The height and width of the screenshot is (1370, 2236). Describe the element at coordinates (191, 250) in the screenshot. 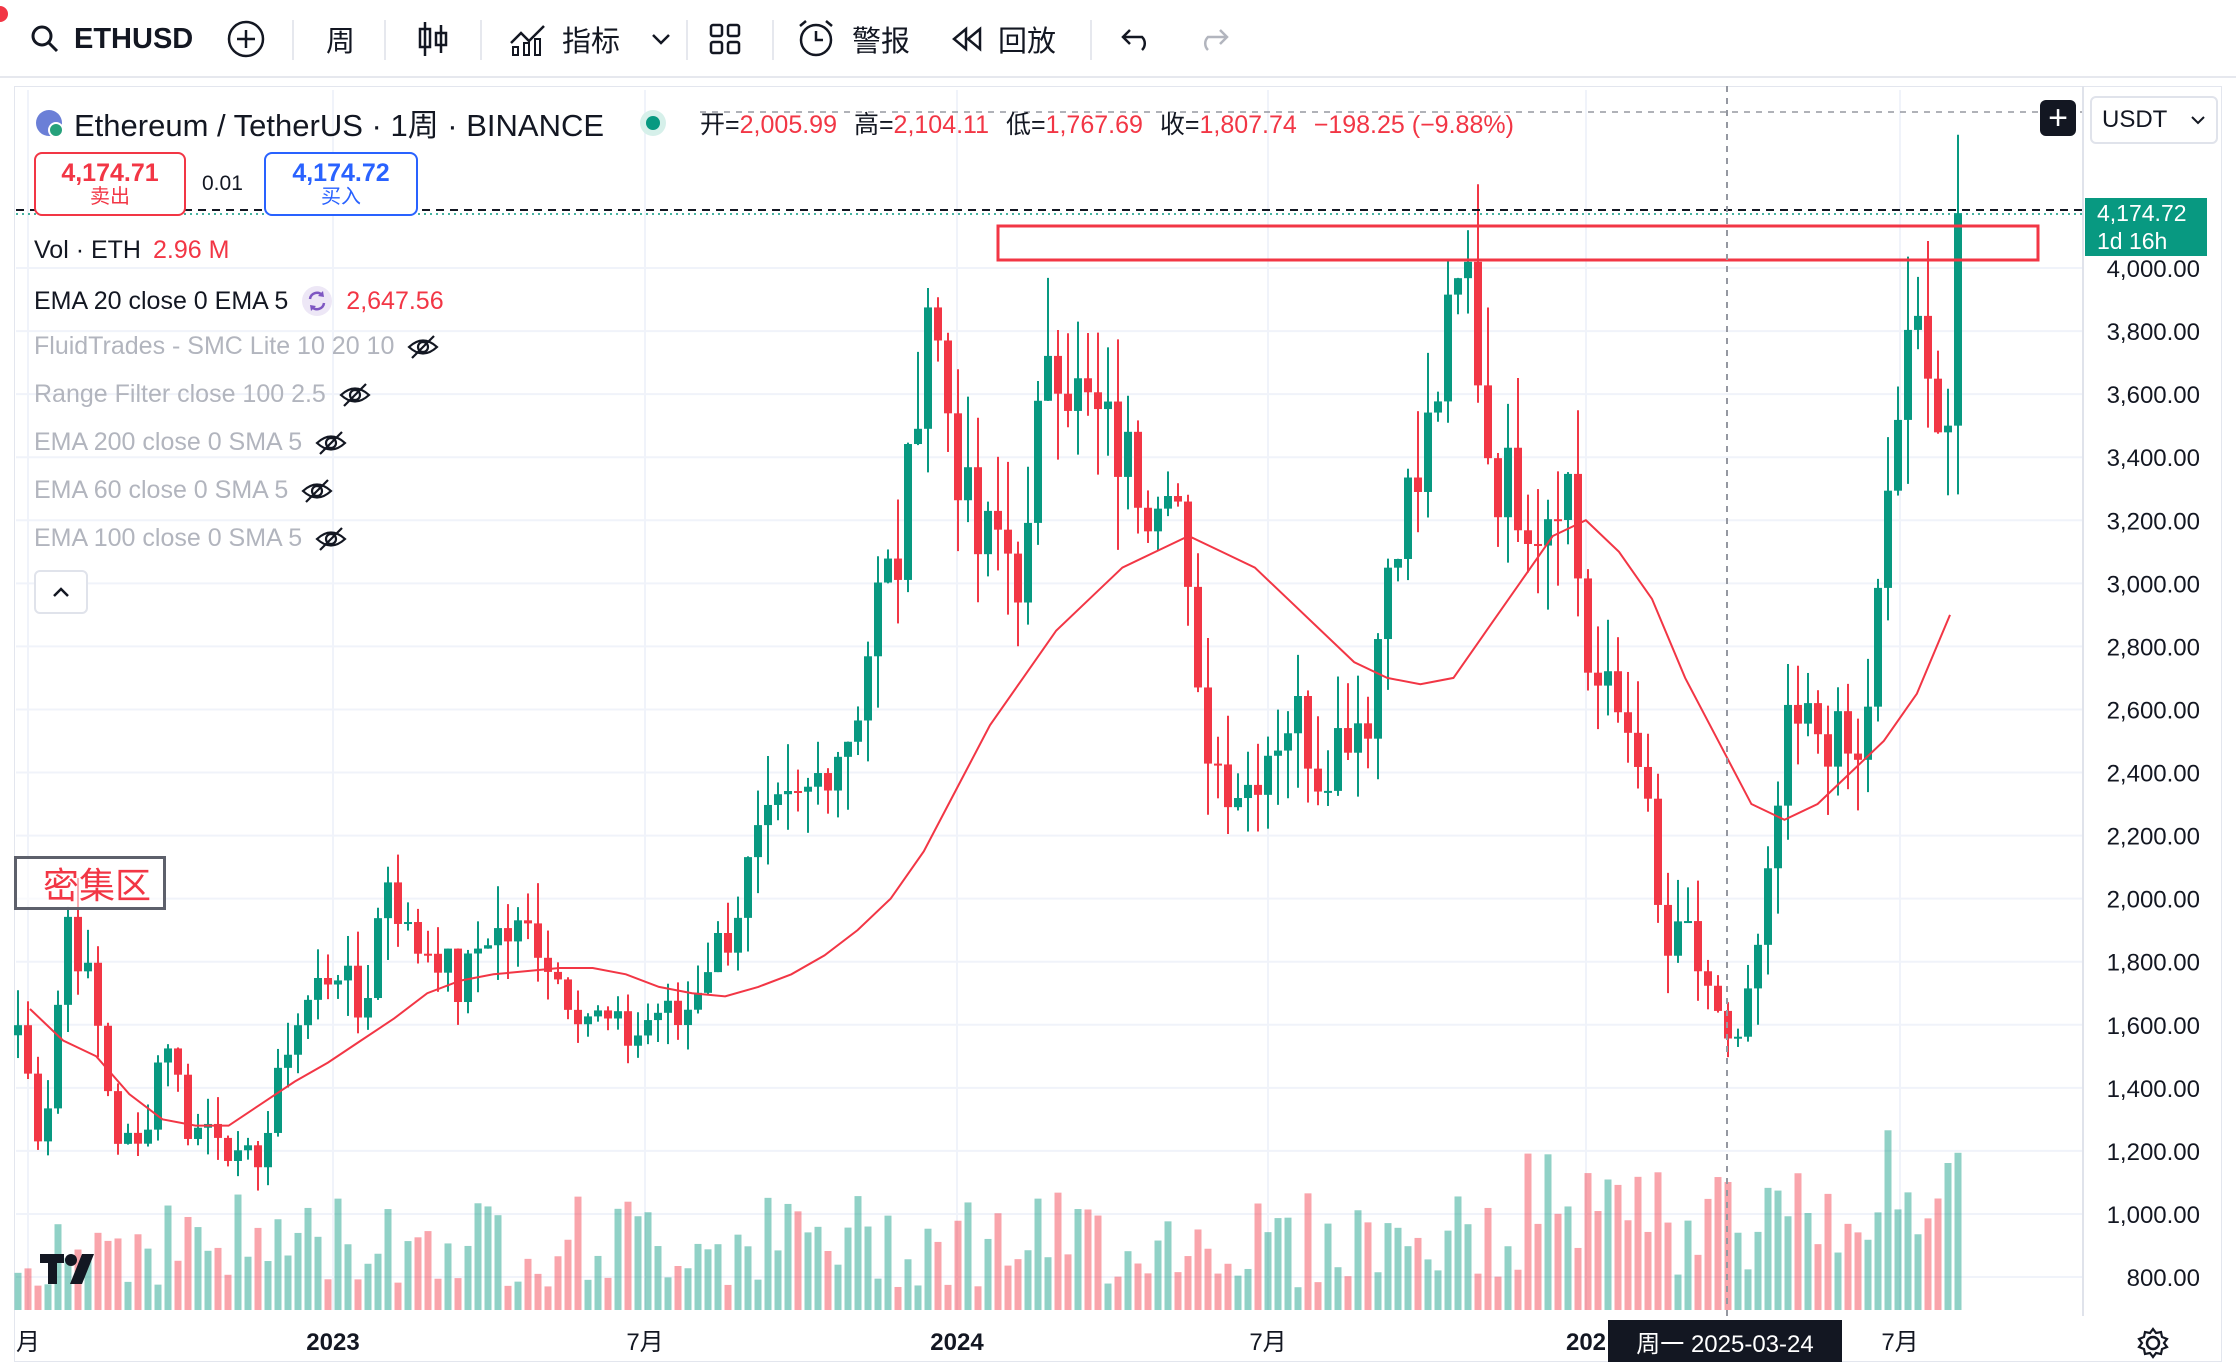

I see `volume-value: 2.96 M` at that location.